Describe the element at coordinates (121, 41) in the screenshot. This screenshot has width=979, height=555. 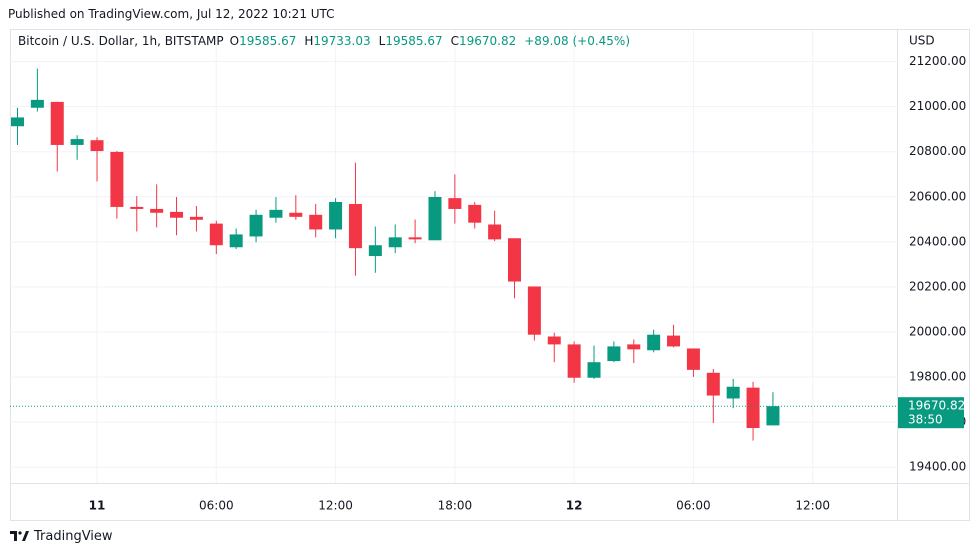
I see `legend-text: Bitcoin / U.S. Dollar, 1h, BITSTAMP` at that location.